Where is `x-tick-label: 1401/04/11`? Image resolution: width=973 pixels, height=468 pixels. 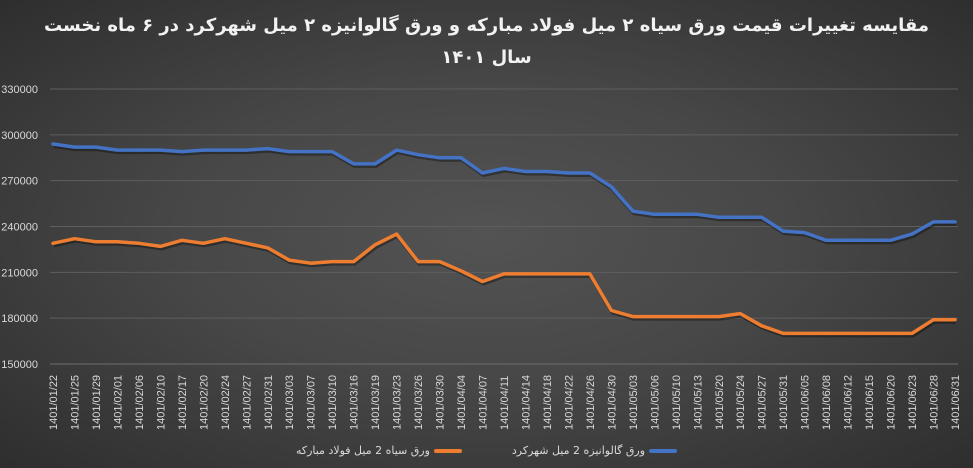 x-tick-label: 1401/04/11 is located at coordinates (505, 403).